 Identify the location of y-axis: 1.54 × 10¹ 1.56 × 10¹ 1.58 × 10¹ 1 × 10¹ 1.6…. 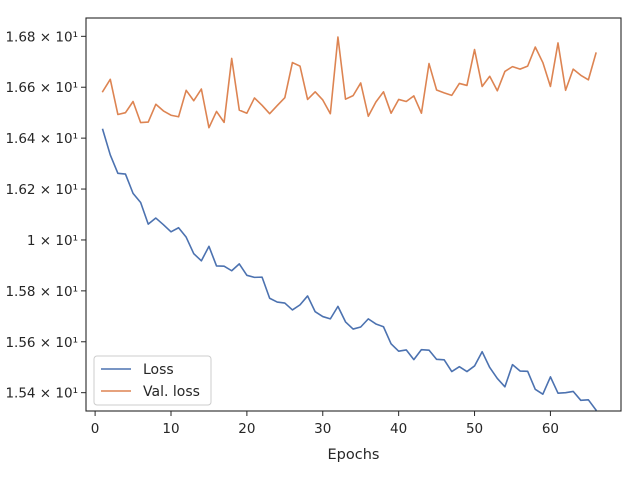
(45, 215).